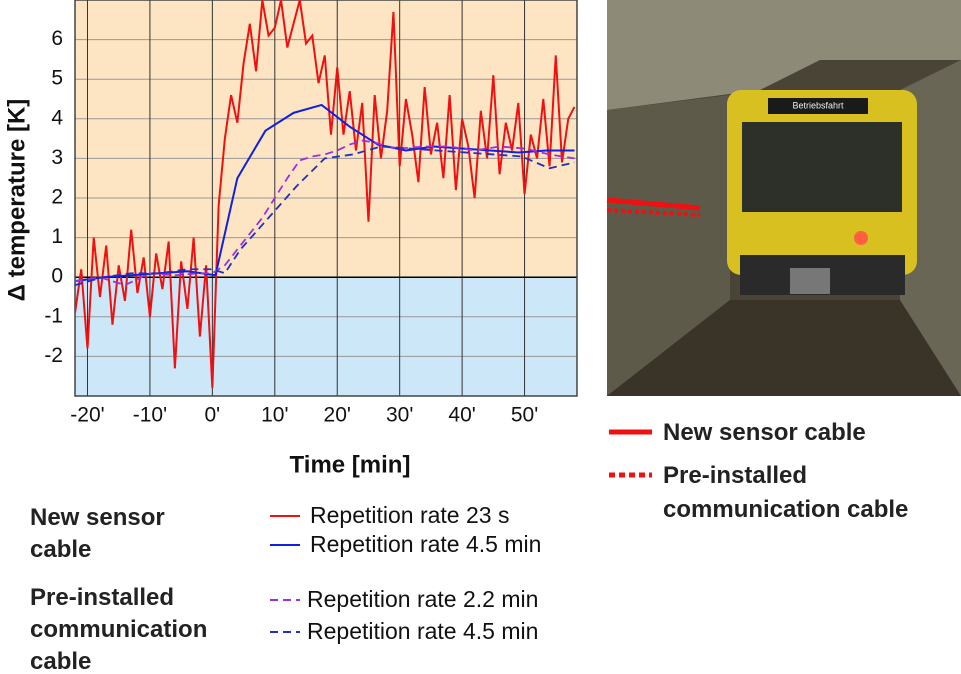 This screenshot has height=674, width=961. I want to click on legend-label: Repetition rate 23 s, so click(410, 515).